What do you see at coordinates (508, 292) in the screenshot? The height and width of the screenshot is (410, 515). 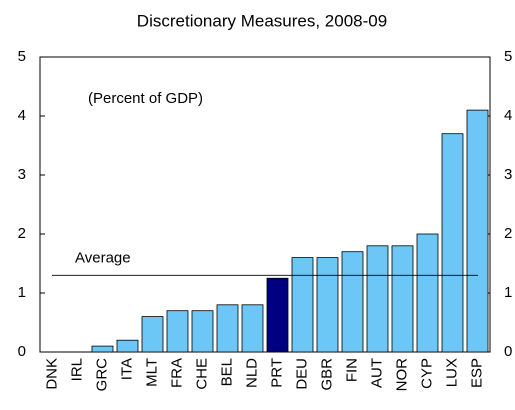 I see `y2-tick-label: 1` at bounding box center [508, 292].